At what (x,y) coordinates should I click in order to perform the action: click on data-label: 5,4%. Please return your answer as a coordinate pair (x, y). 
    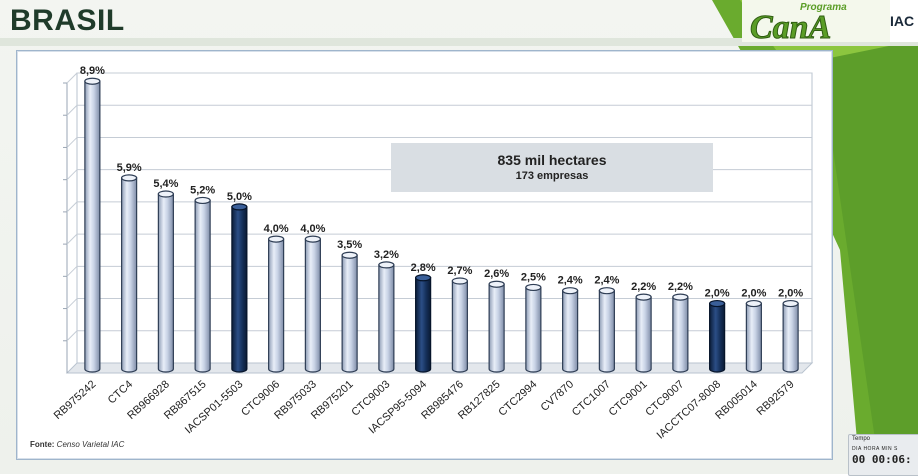
    Looking at the image, I should click on (165, 184).